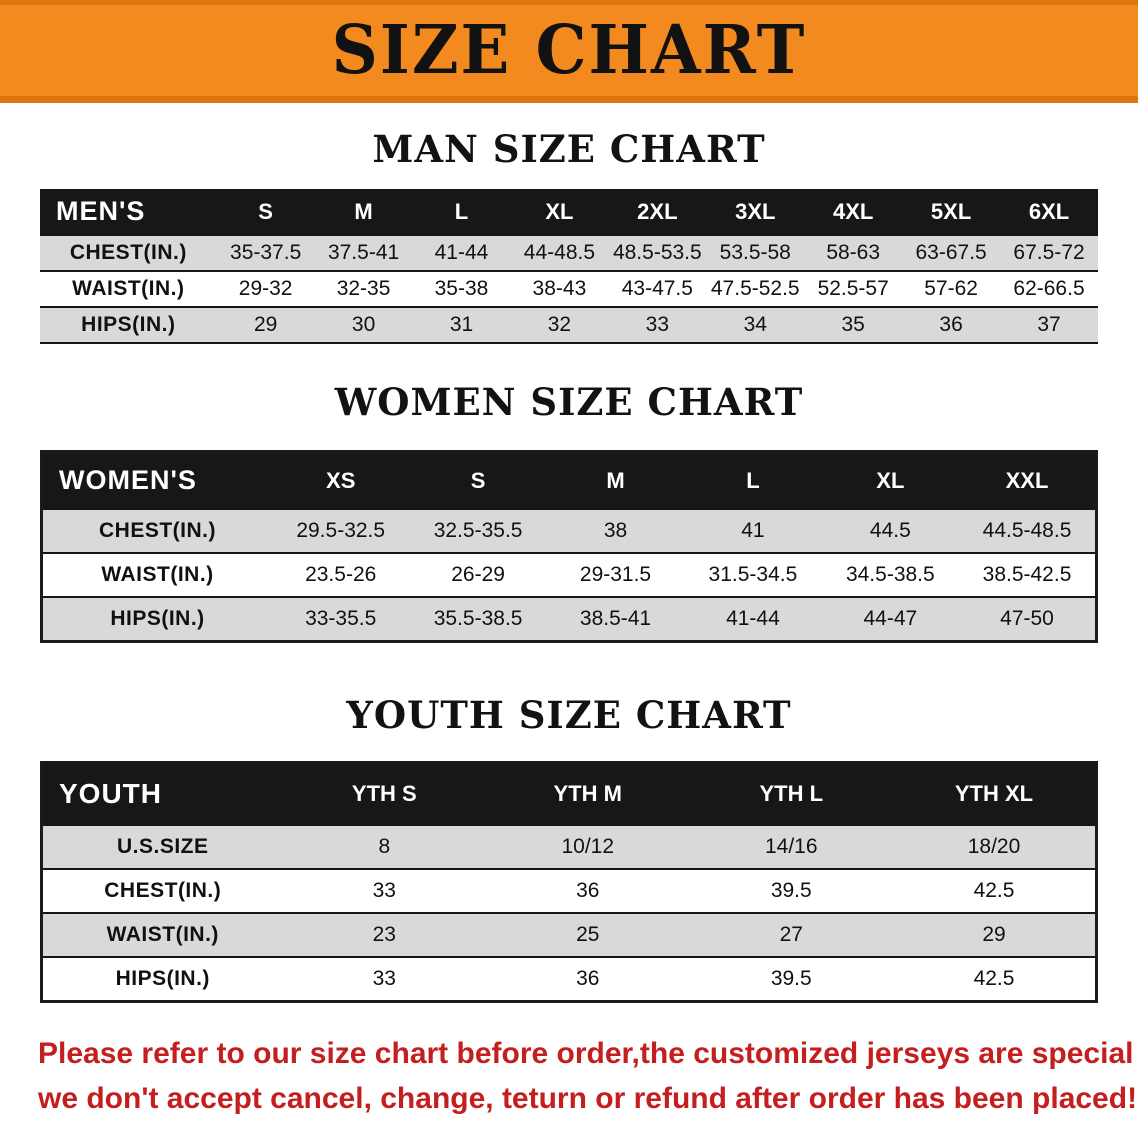 The width and height of the screenshot is (1138, 1132). What do you see at coordinates (478, 619) in the screenshot?
I see `size-value-cell: 35.5-38.5` at bounding box center [478, 619].